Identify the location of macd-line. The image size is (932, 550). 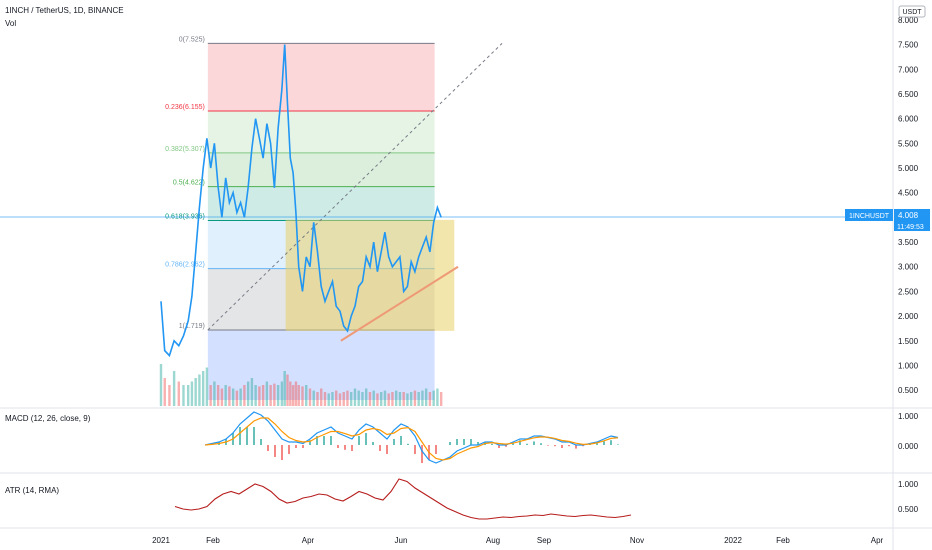
(411, 437).